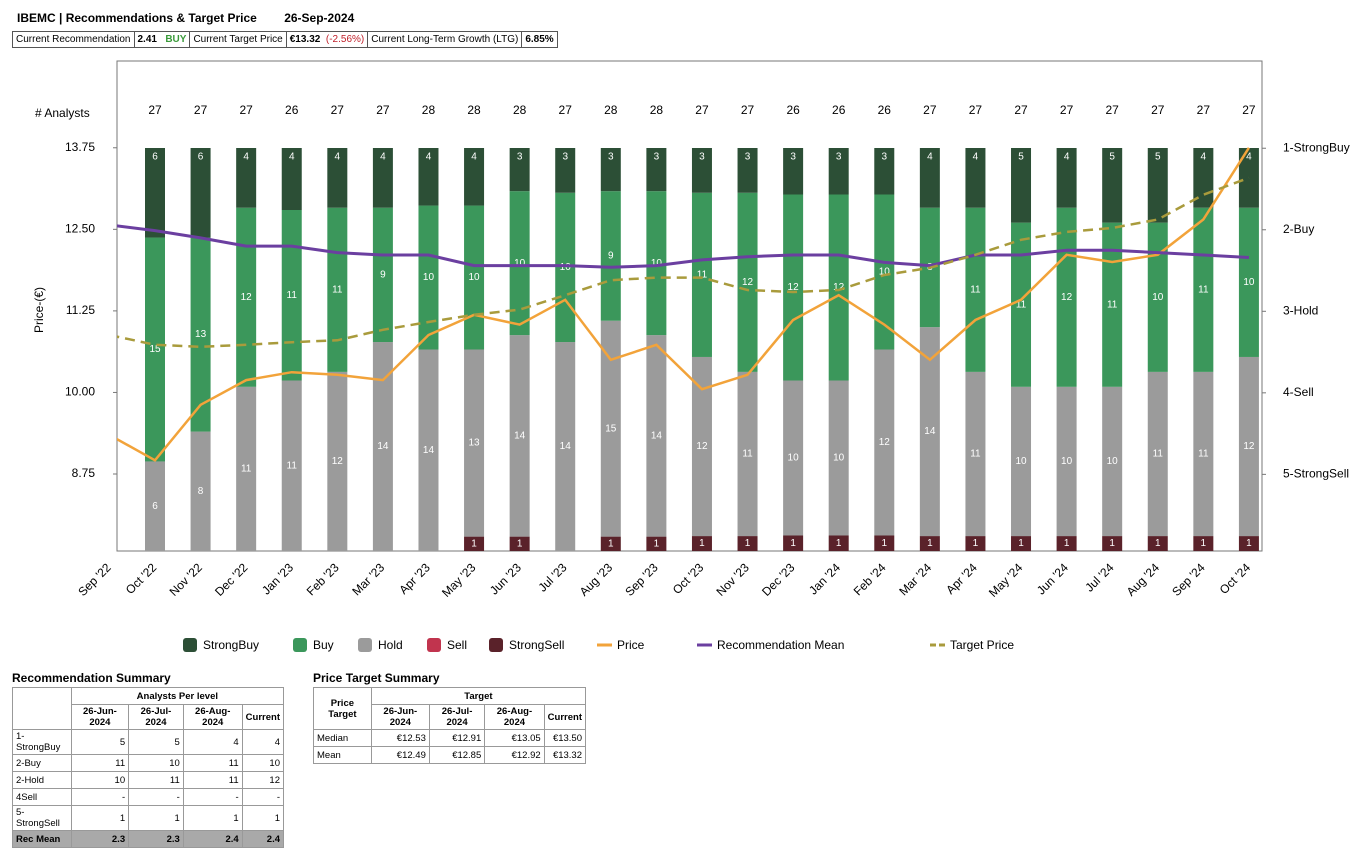  Describe the element at coordinates (459, 580) in the screenshot. I see `x-tick-label: May '23` at that location.